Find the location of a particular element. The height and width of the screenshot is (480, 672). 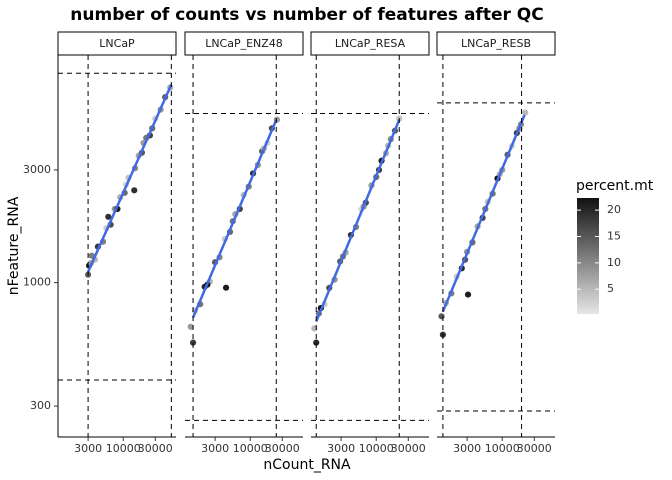

x-axis-title: nCount_RNA is located at coordinates (307, 465).